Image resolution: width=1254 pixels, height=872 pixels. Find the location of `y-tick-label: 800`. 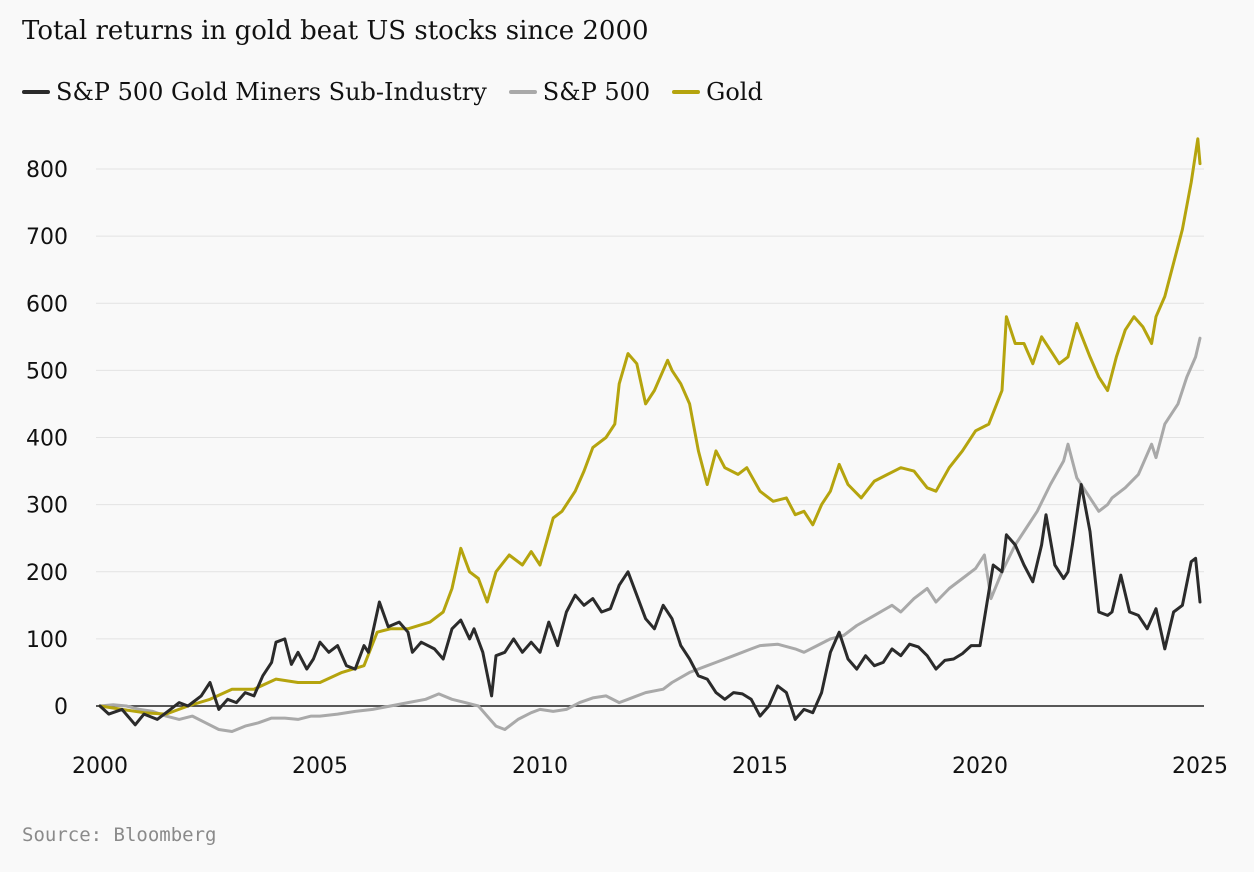

y-tick-label: 800 is located at coordinates (47, 170).